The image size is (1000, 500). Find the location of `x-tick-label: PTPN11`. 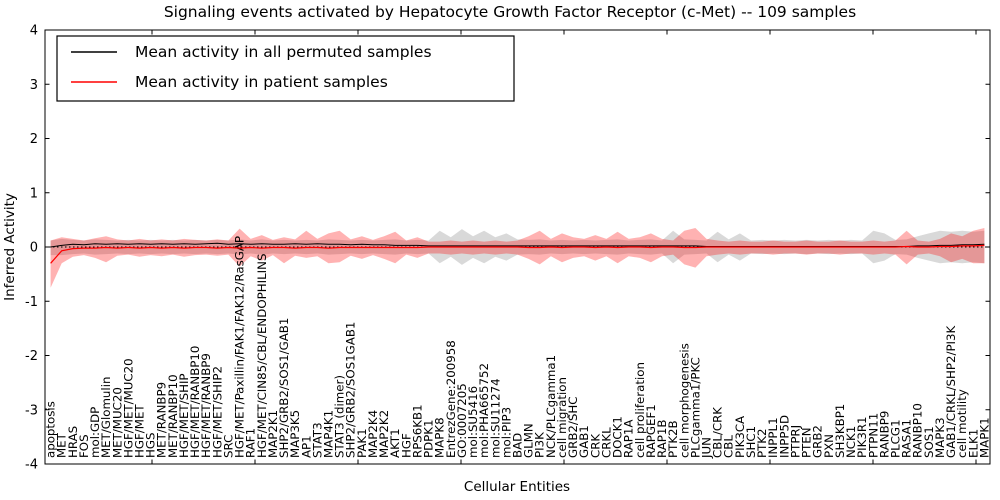

x-tick-label: PTPN11 is located at coordinates (873, 435).